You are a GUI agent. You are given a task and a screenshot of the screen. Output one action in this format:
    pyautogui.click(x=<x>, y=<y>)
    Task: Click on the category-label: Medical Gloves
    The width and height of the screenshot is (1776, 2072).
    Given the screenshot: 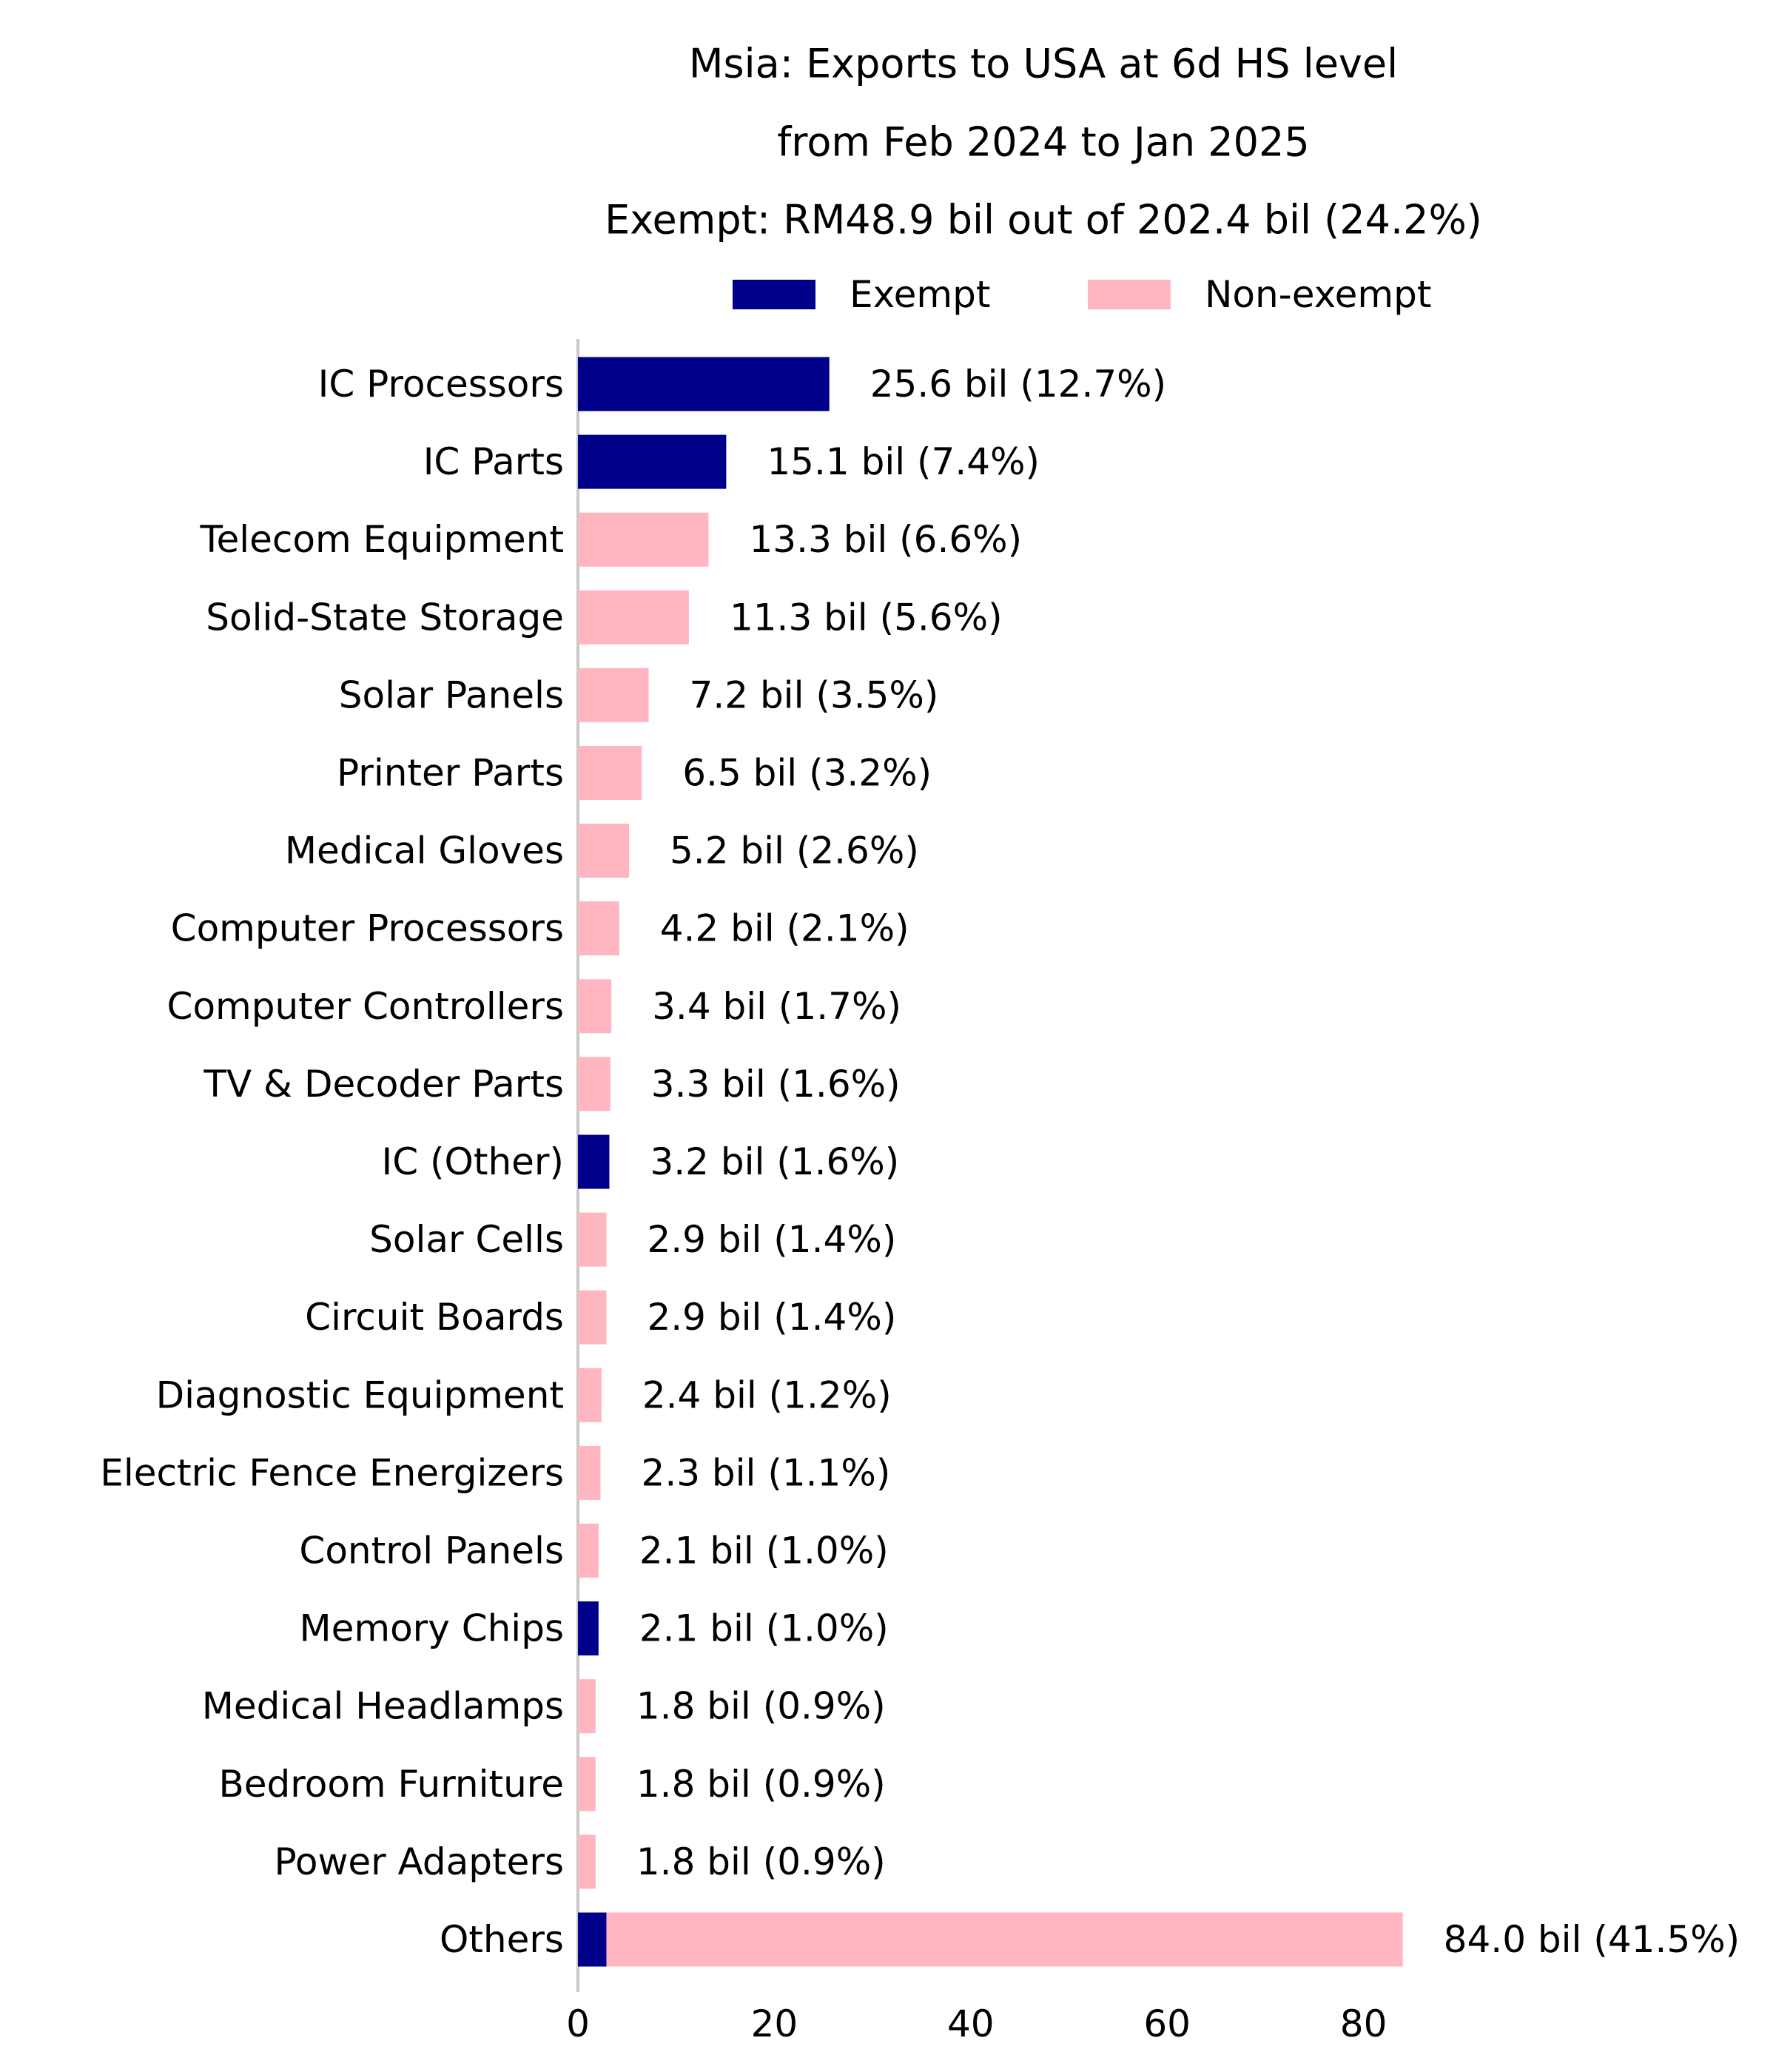 What is the action you would take?
    pyautogui.click(x=424, y=851)
    